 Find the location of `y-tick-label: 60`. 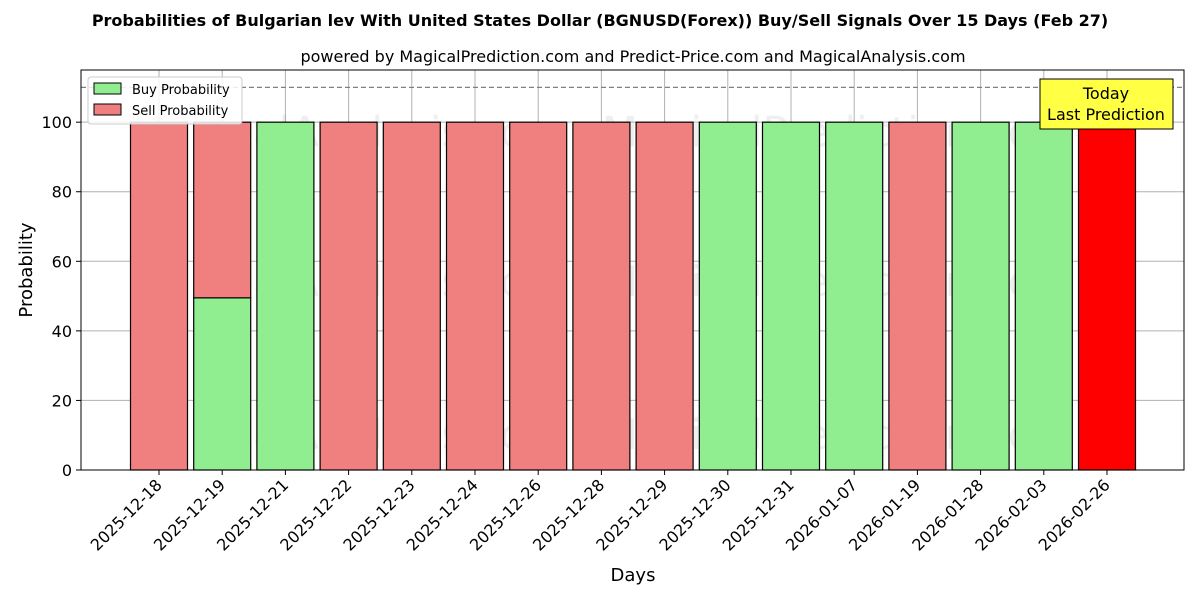

y-tick-label: 60 is located at coordinates (62, 261).